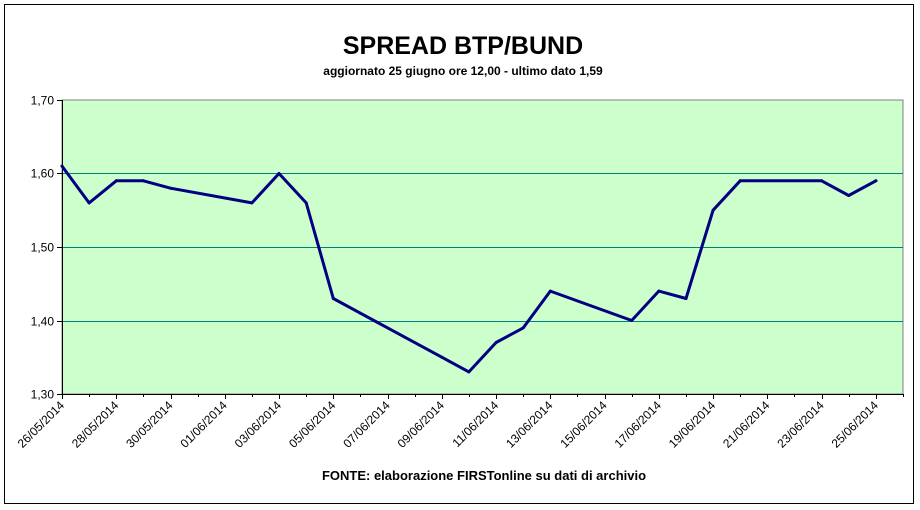 This screenshot has width=920, height=510. What do you see at coordinates (692, 424) in the screenshot?
I see `x-tick-label: 19/06/2014` at bounding box center [692, 424].